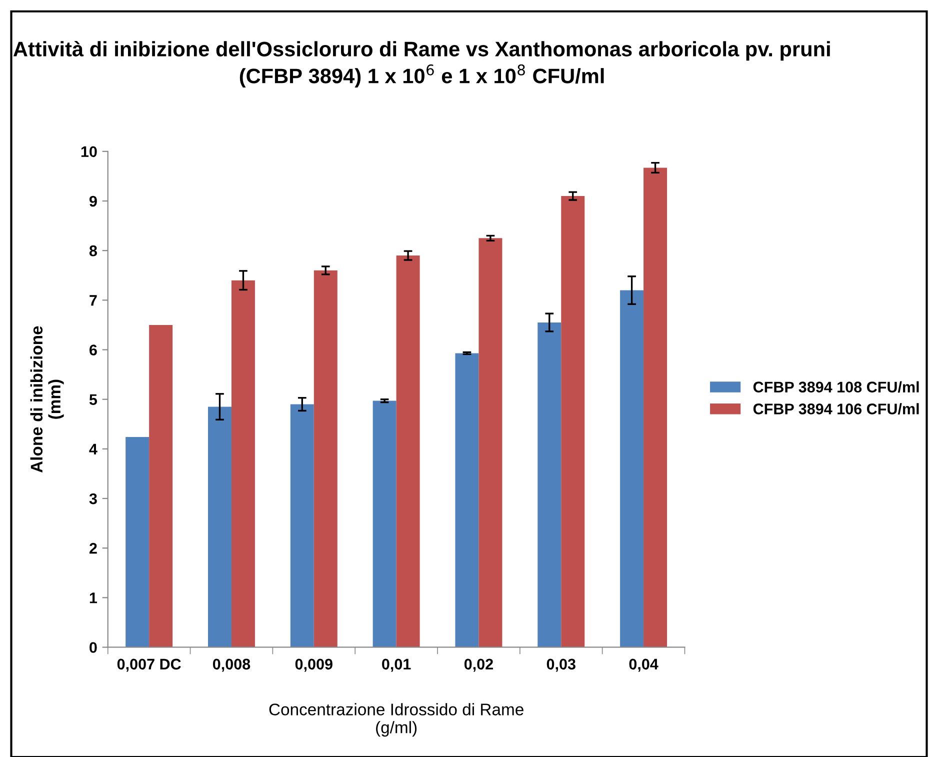  I want to click on y-tick-label: 6, so click(93, 350).